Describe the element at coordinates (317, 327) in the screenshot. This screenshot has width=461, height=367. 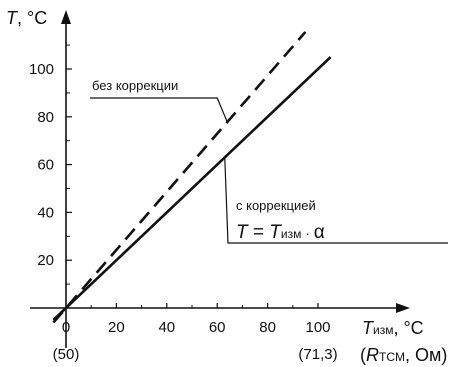
I see `x-tick-label-100: 100` at that location.